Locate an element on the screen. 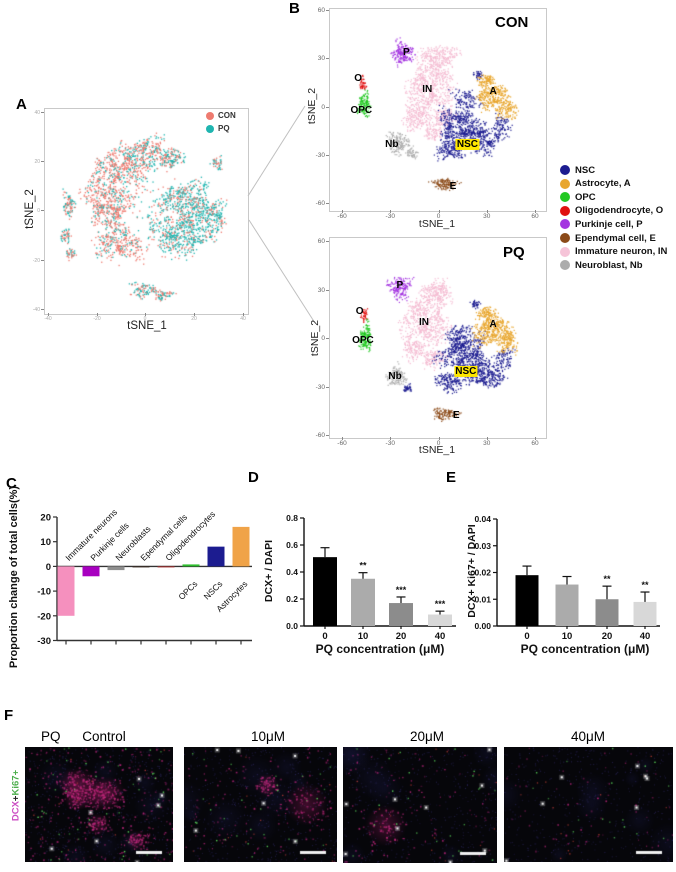  panel-f-side-label: DCX+Ki67+ is located at coordinates (16, 796).